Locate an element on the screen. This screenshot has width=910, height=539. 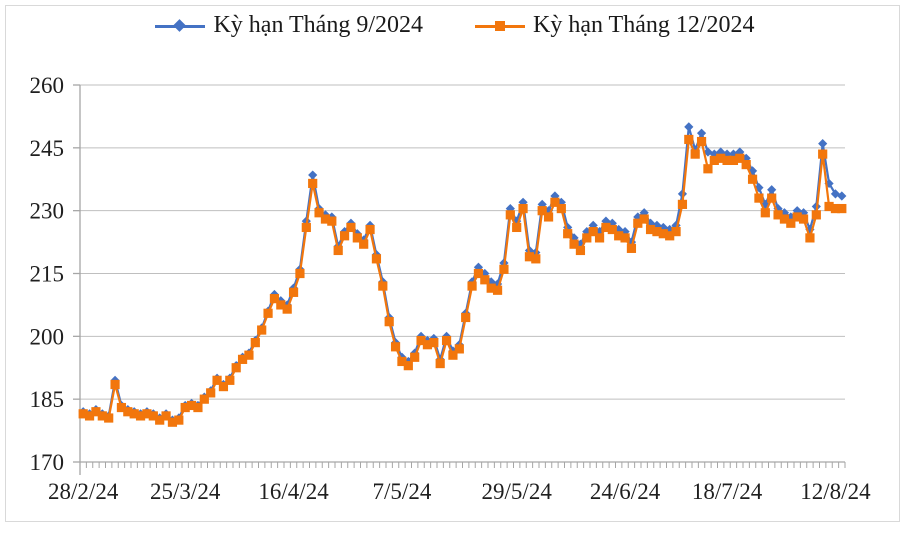
square-marker-icon is located at coordinates (500, 26).